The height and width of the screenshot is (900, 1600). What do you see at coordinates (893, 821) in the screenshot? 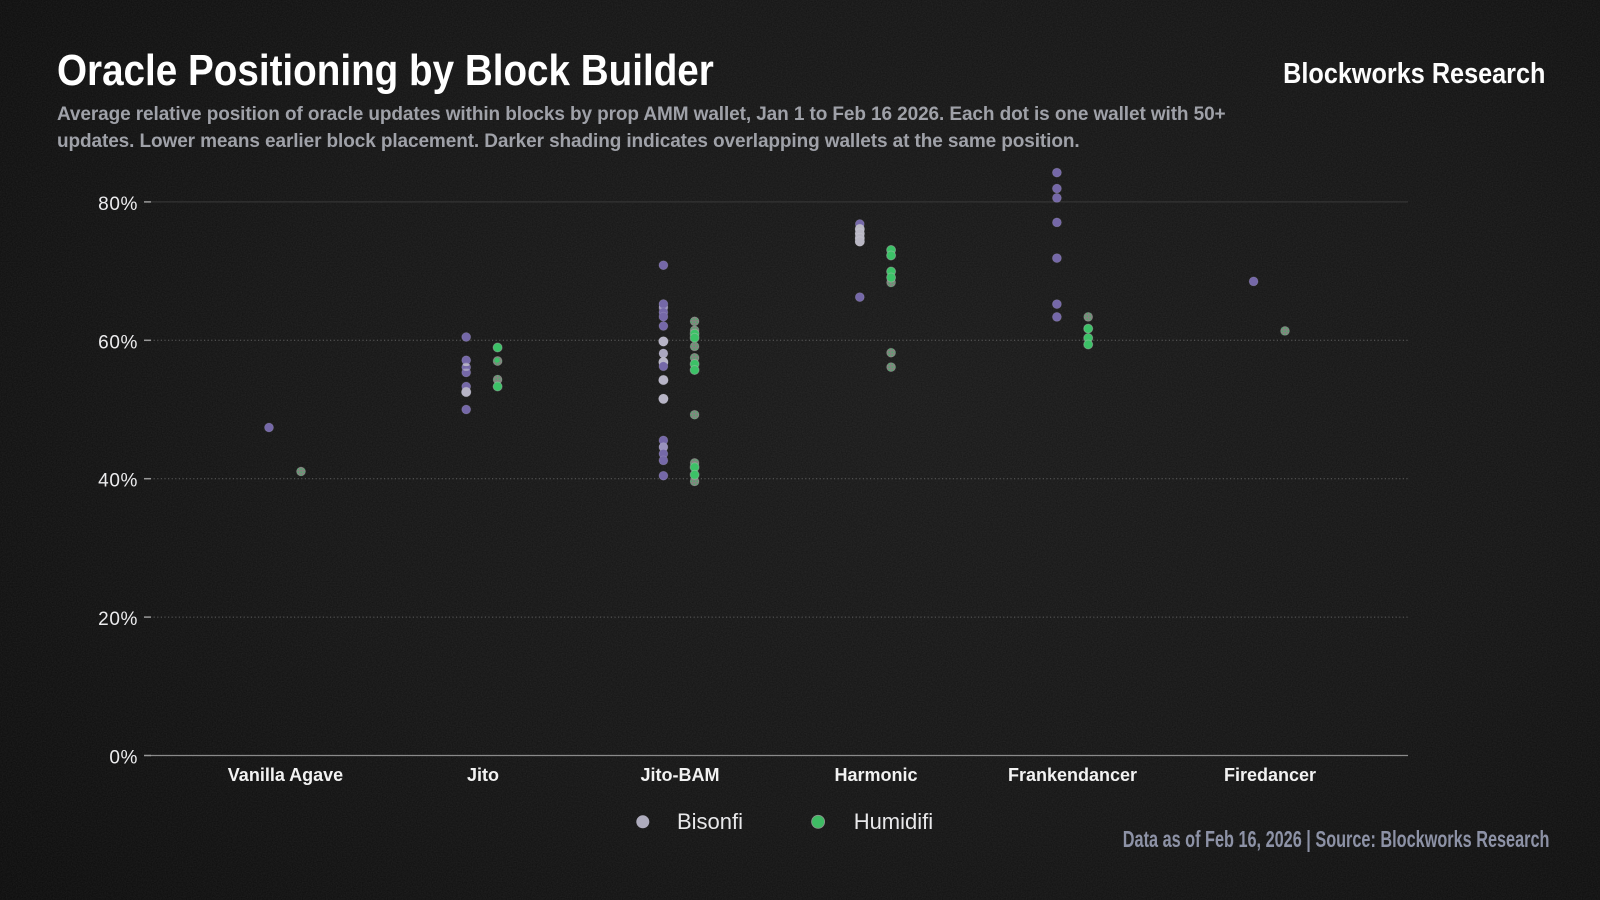
I see `svg-text: Humidifi` at bounding box center [893, 821].